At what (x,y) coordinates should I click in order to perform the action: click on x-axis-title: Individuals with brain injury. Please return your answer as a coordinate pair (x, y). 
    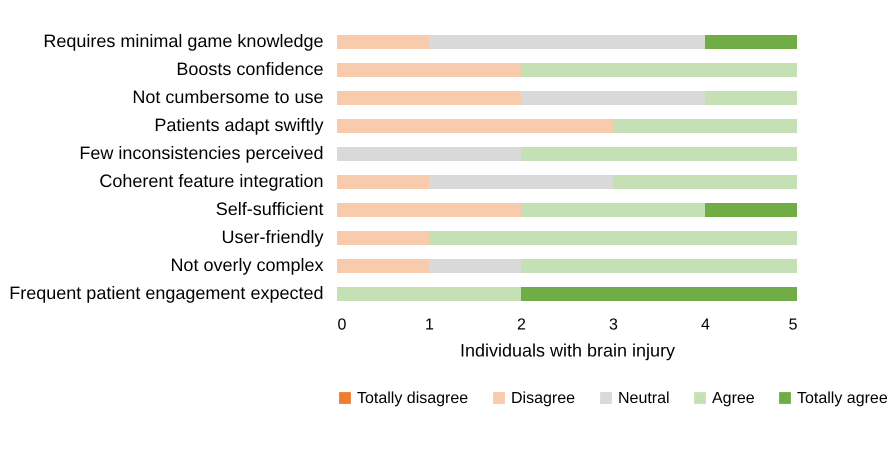
    Looking at the image, I should click on (568, 350).